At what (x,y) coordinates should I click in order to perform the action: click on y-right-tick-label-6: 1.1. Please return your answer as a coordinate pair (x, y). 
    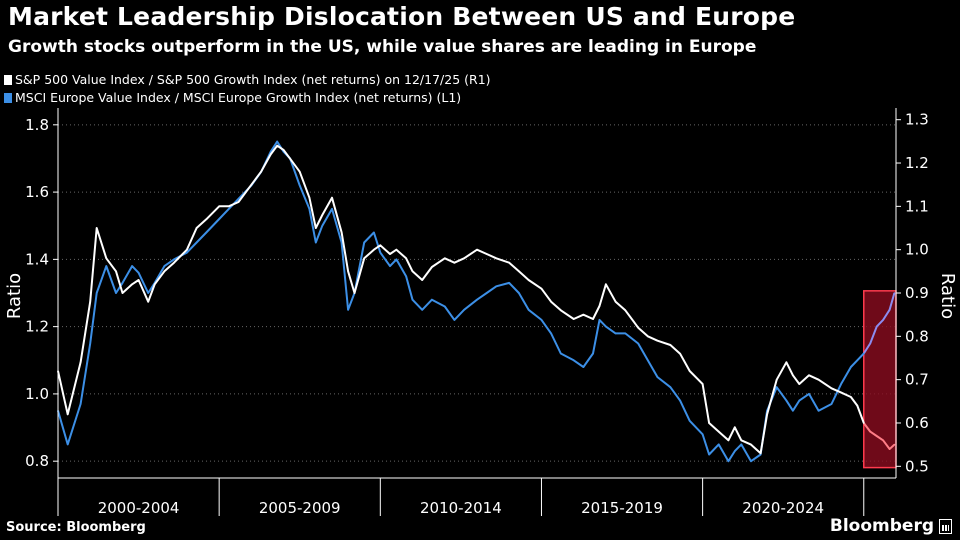
    Looking at the image, I should click on (917, 206).